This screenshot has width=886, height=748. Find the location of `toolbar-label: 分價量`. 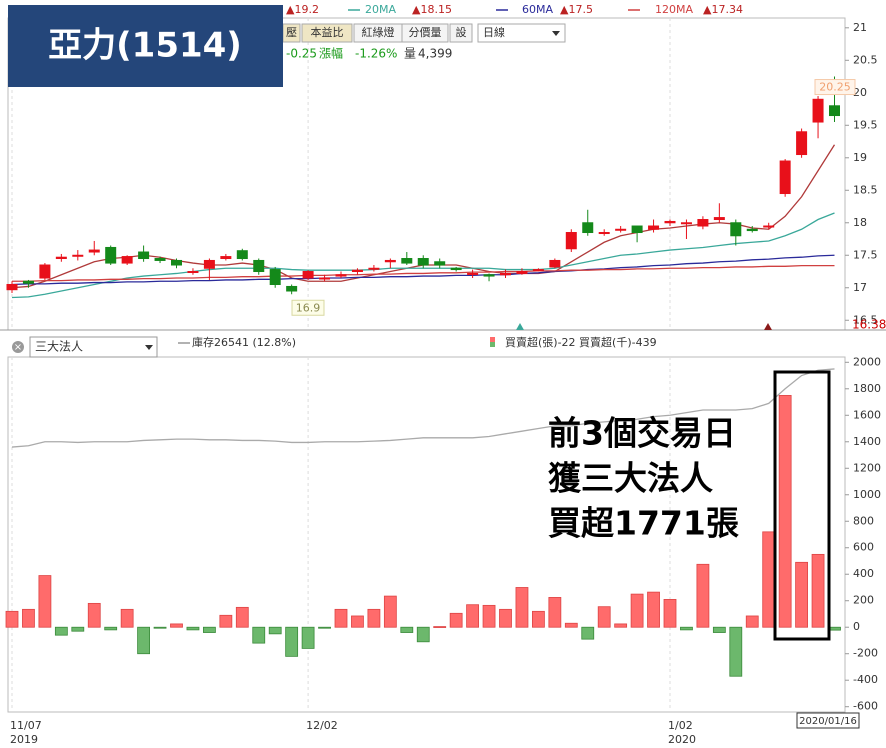

toolbar-label: 分價量 is located at coordinates (425, 32).